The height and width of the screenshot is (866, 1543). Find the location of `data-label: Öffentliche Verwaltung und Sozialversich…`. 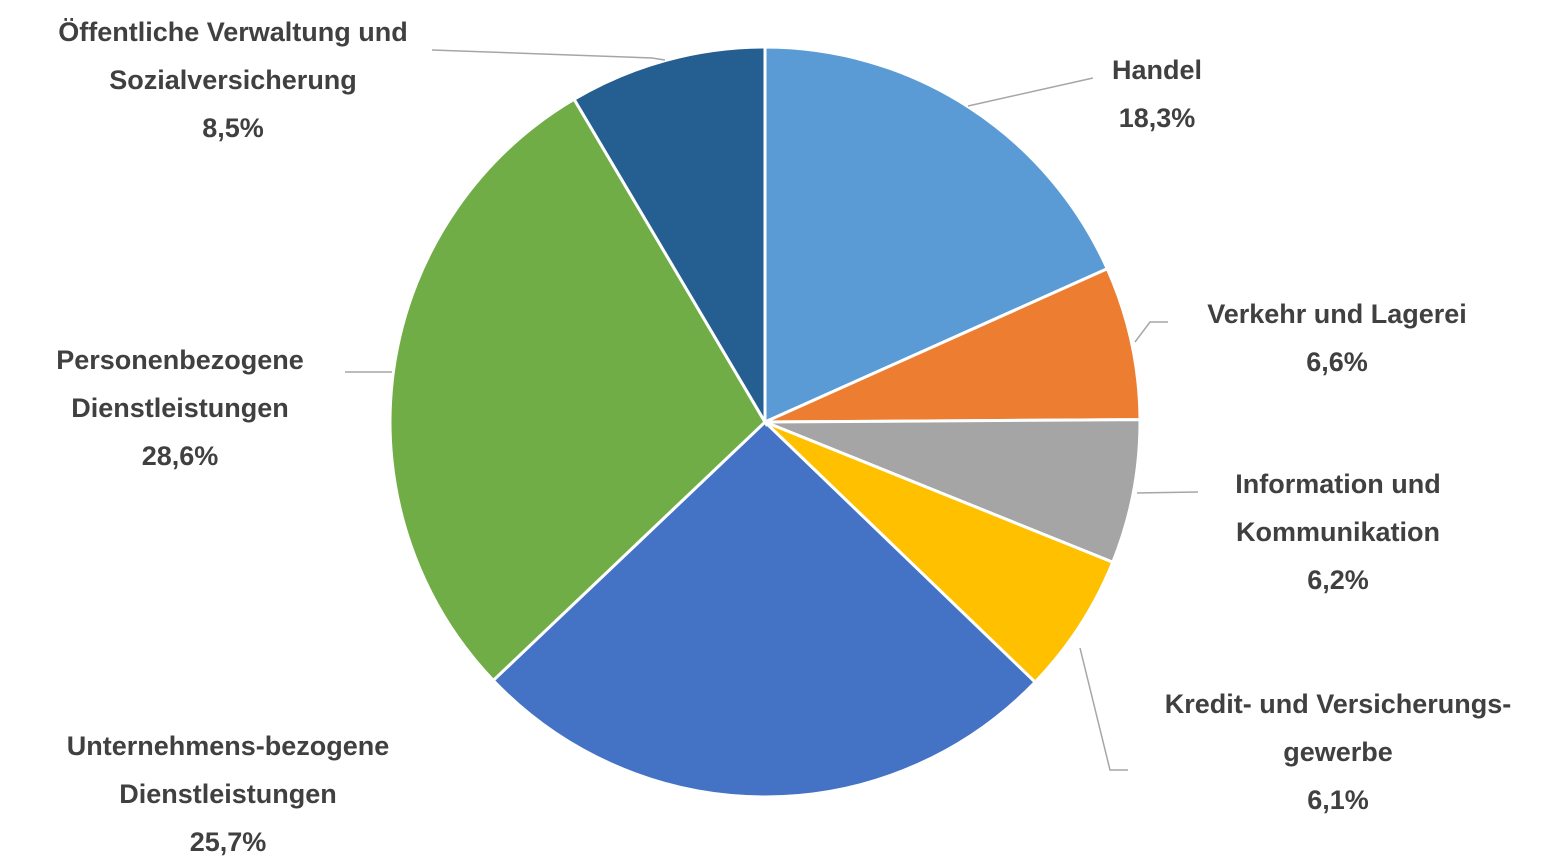

data-label: Öffentliche Verwaltung und Sozialversich… is located at coordinates (233, 80).